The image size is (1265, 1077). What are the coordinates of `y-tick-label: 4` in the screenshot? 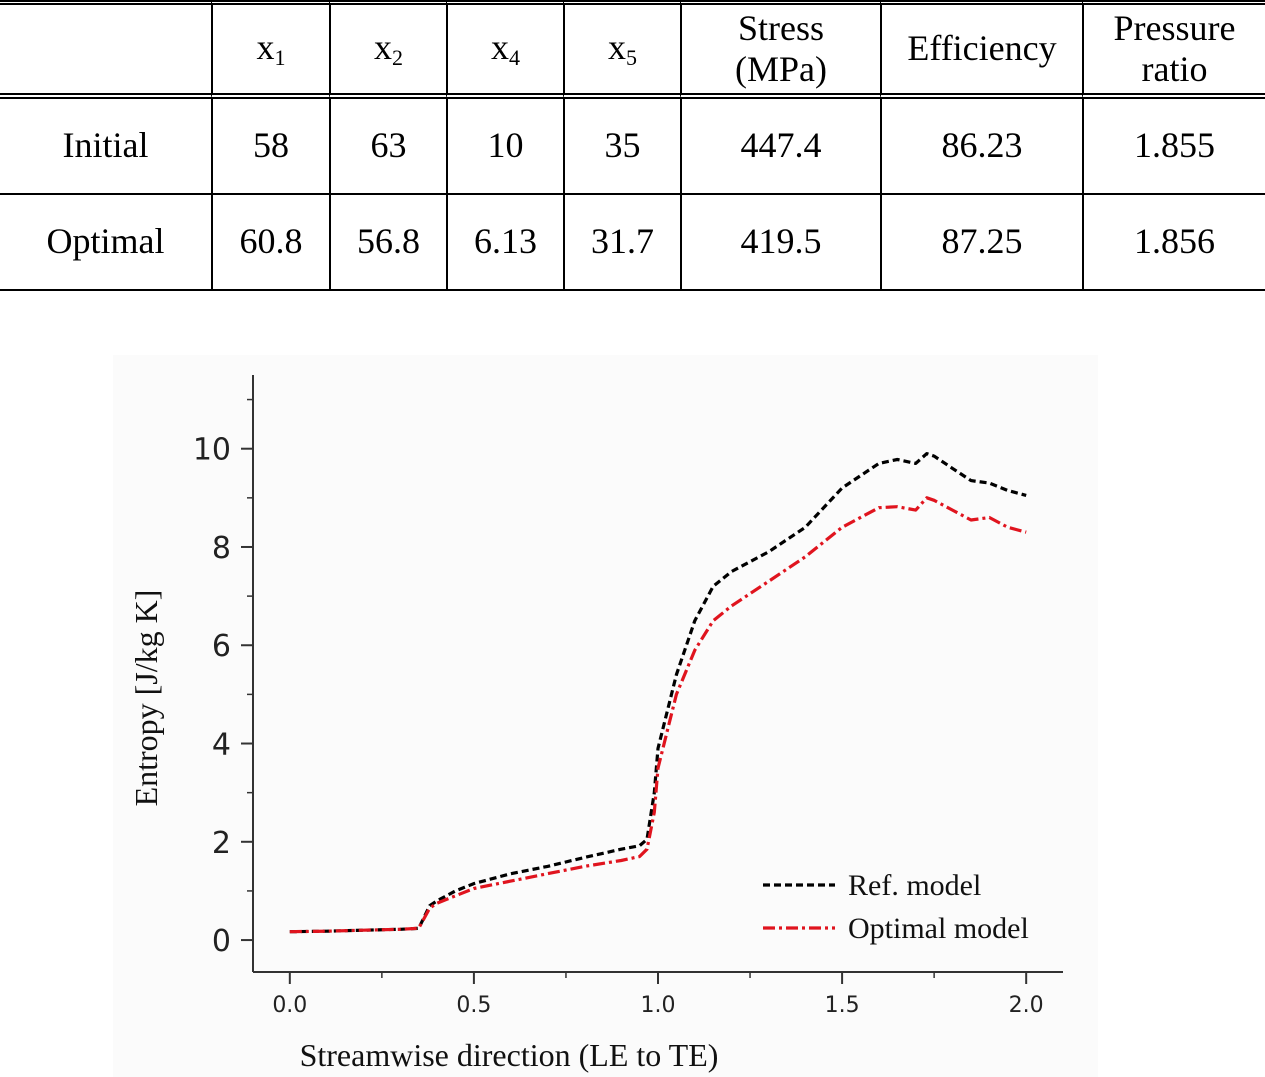 It's located at (221, 745).